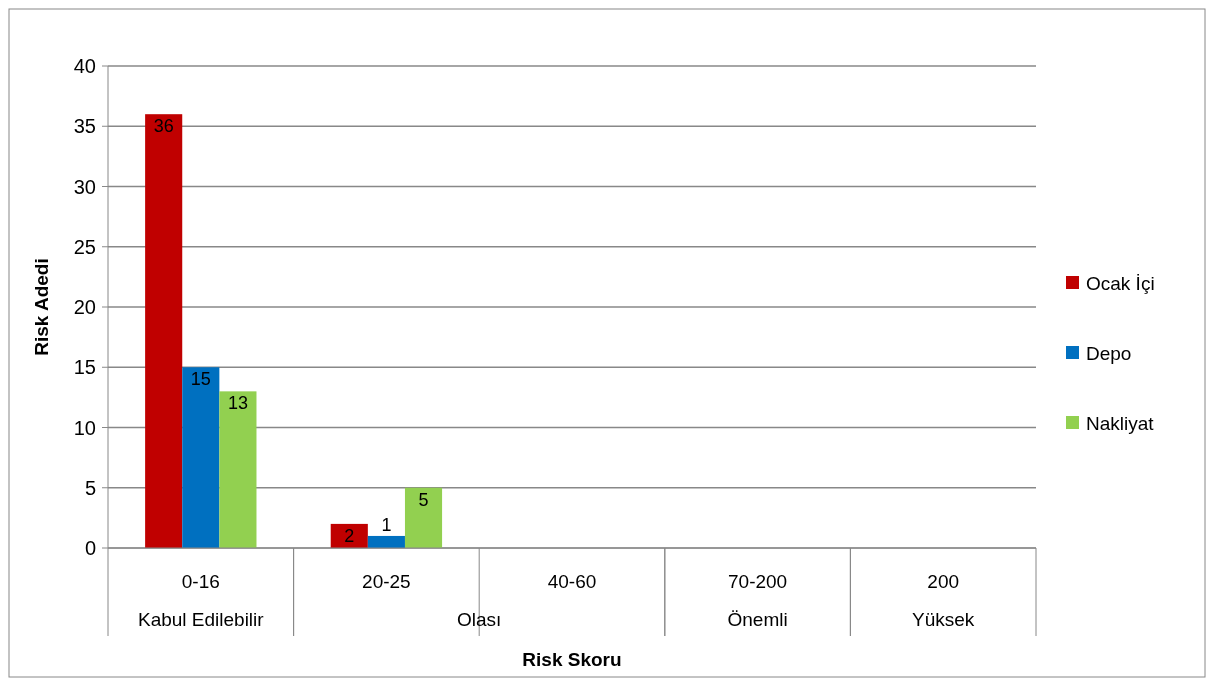  Describe the element at coordinates (386, 524) in the screenshot. I see `data-label: 1` at that location.